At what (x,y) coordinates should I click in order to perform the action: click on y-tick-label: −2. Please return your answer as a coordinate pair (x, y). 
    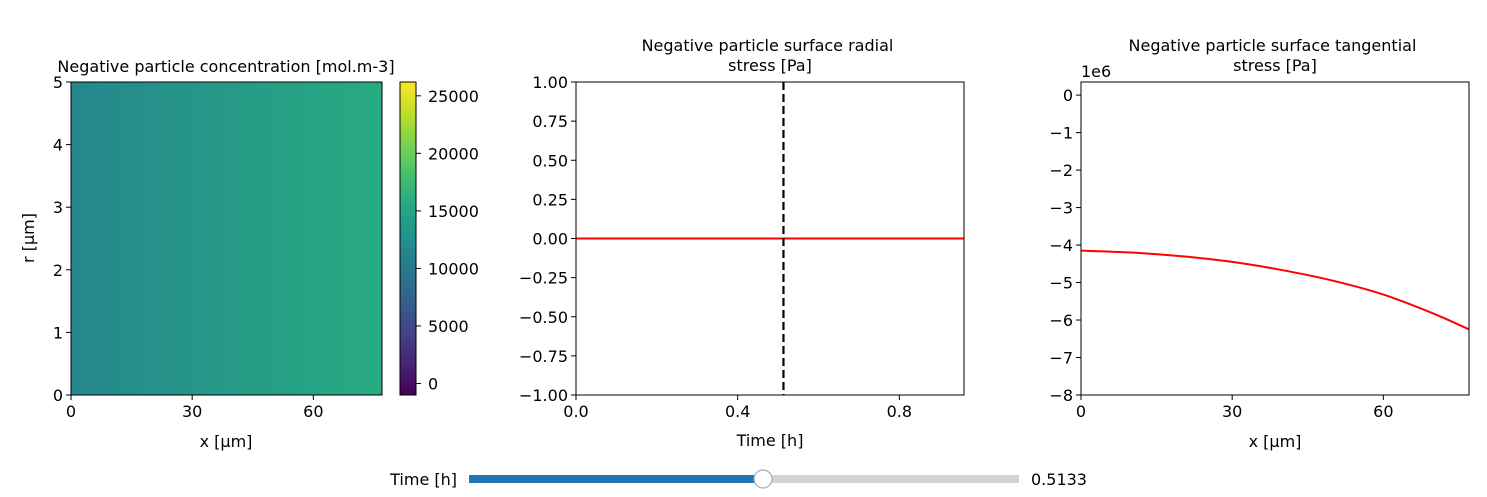
    Looking at the image, I should click on (1061, 170).